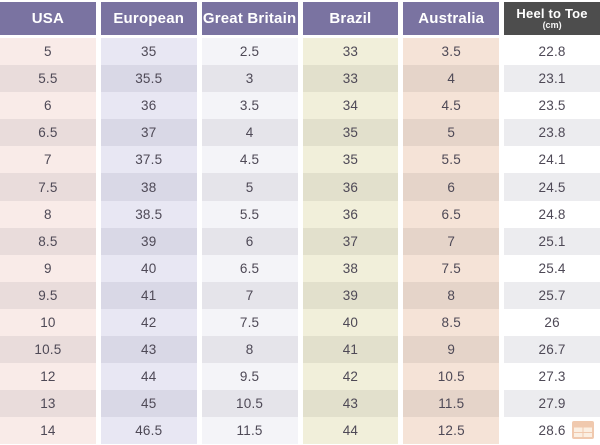 The width and height of the screenshot is (600, 445). What do you see at coordinates (350, 160) in the screenshot?
I see `table-cell-brazil: 35` at bounding box center [350, 160].